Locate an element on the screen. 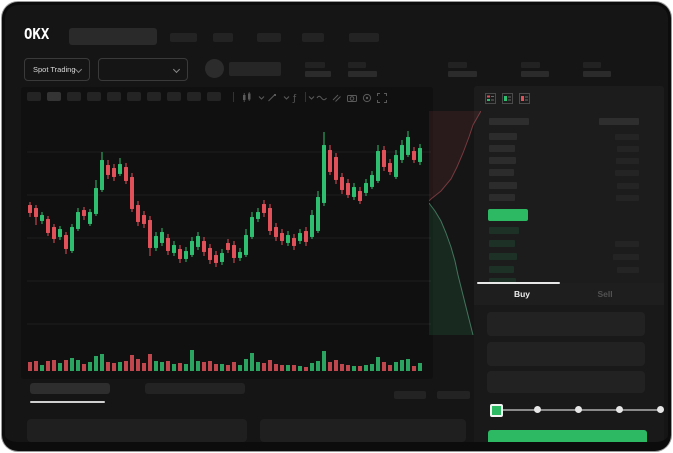 The width and height of the screenshot is (673, 453). active-tab-underline is located at coordinates (518, 283).